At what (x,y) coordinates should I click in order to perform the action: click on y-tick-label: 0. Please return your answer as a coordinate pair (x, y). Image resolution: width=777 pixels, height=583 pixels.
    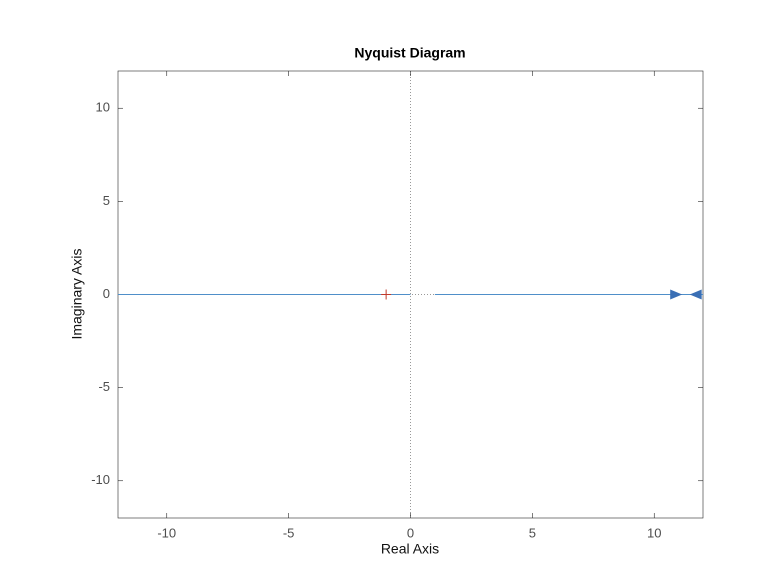
    Looking at the image, I should click on (106, 293).